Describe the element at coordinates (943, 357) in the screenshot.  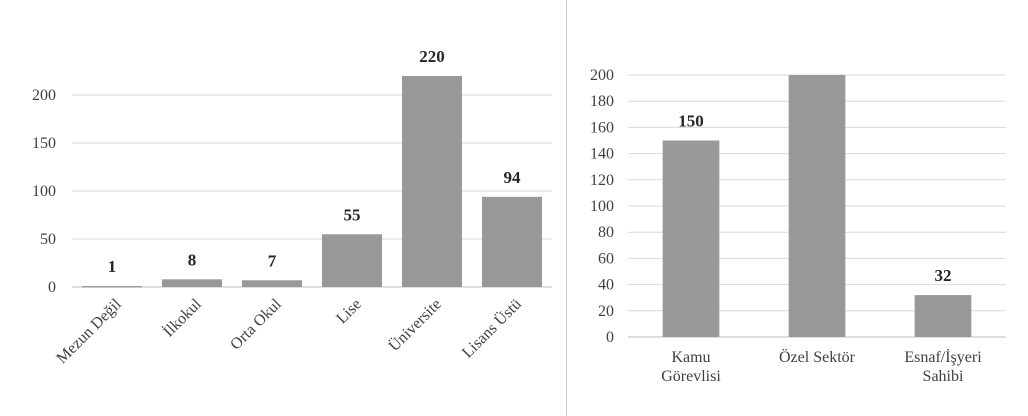
I see `category-label: Esnaf/İşyeri` at that location.